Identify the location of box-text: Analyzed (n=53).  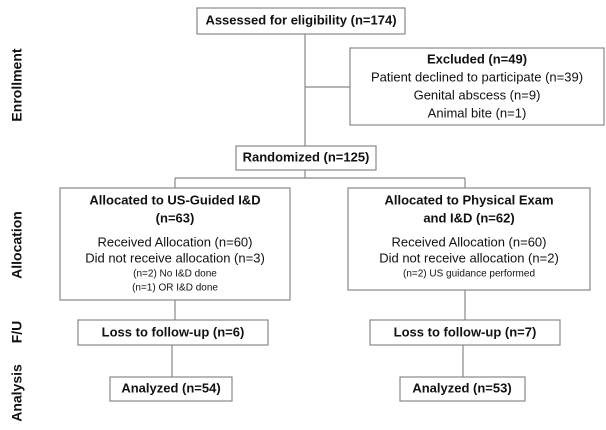
(461, 387).